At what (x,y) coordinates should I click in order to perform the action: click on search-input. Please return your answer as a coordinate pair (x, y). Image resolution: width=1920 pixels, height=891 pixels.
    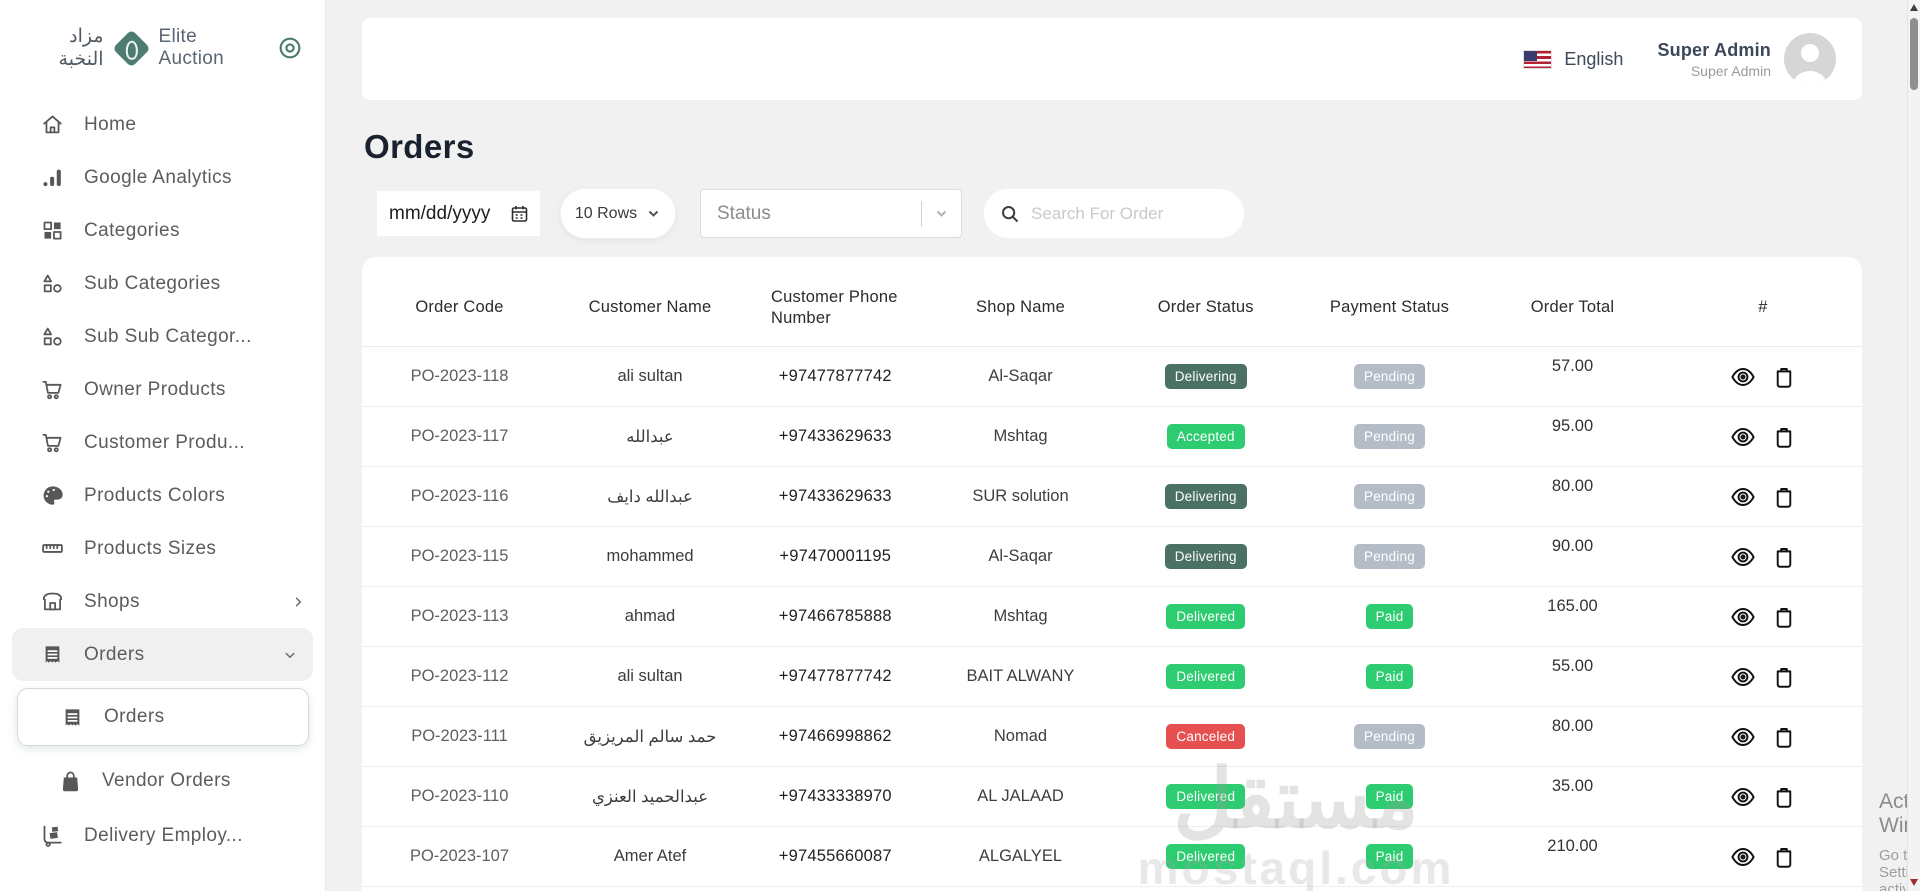
    Looking at the image, I should click on (1121, 213).